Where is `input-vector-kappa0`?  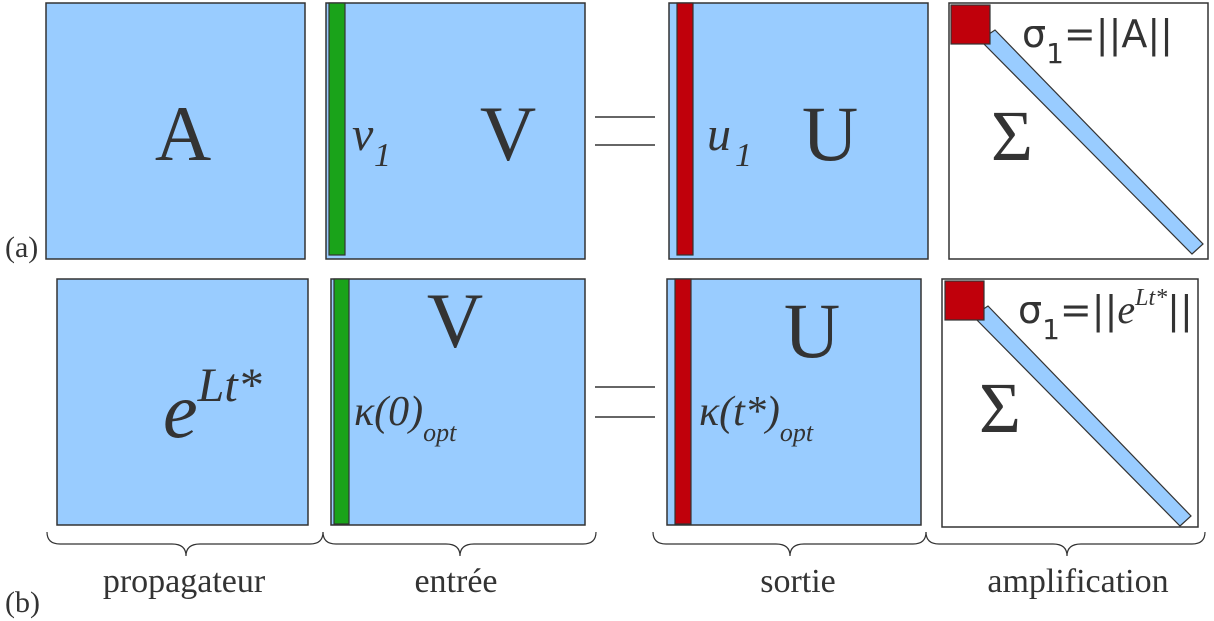 input-vector-kappa0 is located at coordinates (341, 401).